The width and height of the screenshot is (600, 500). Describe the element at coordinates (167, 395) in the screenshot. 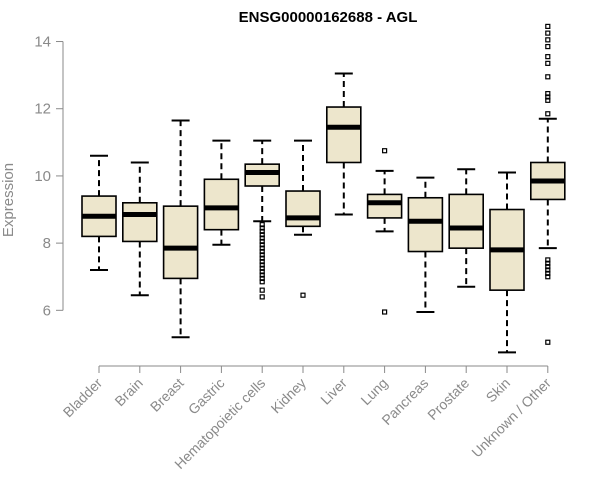

I see `x-tick-label: Breast` at that location.